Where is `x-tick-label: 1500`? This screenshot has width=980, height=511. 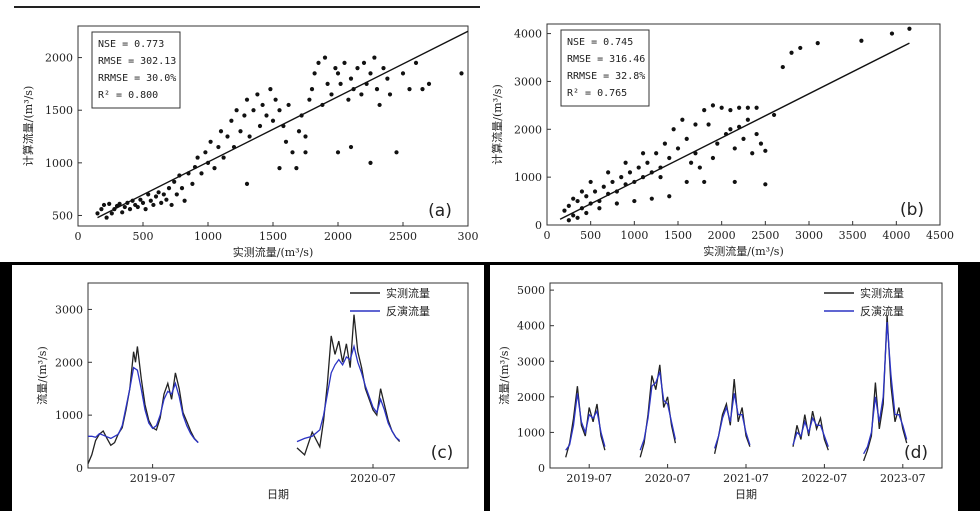 x-tick-label: 1500 is located at coordinates (678, 235).